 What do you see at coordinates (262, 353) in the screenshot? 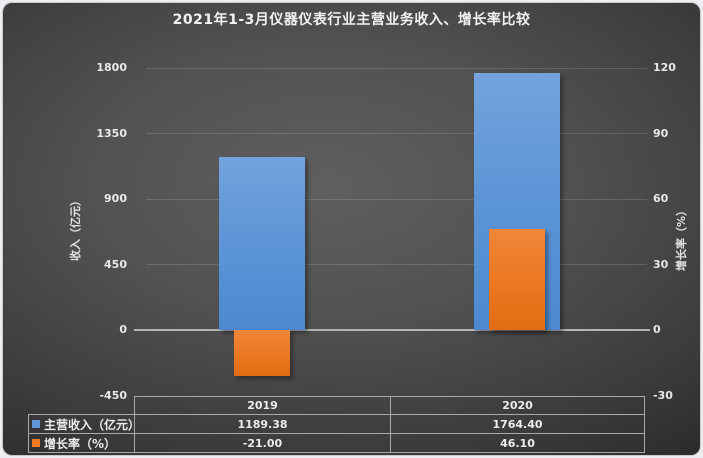
I see `growth-bar-2019` at bounding box center [262, 353].